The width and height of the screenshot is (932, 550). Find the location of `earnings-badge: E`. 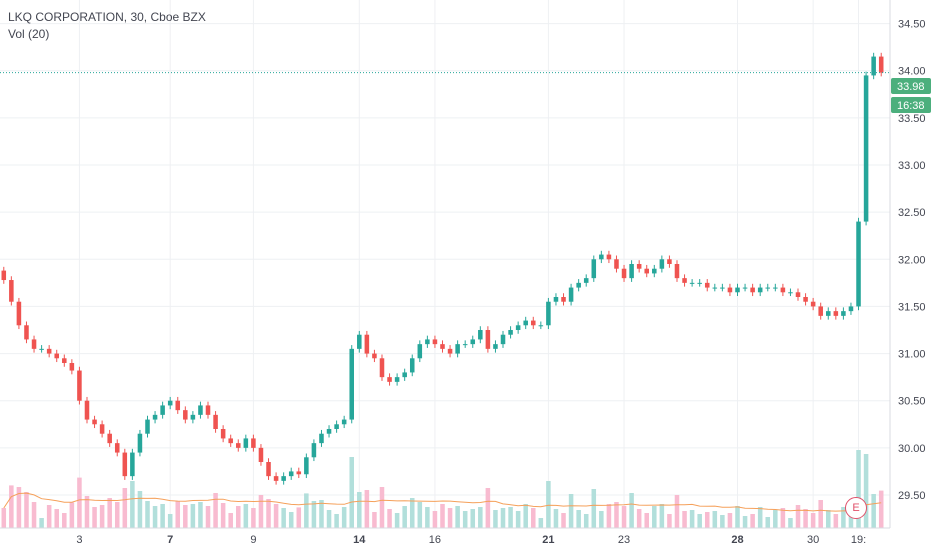

earnings-badge: E is located at coordinates (856, 508).